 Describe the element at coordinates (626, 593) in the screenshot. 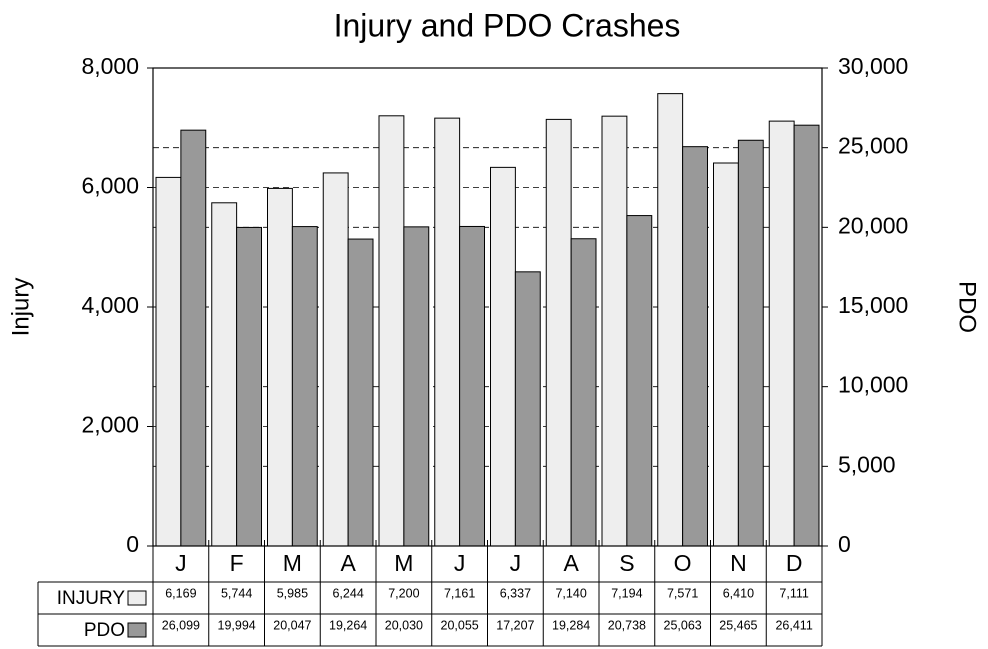

I see `value-label: 7,194` at that location.